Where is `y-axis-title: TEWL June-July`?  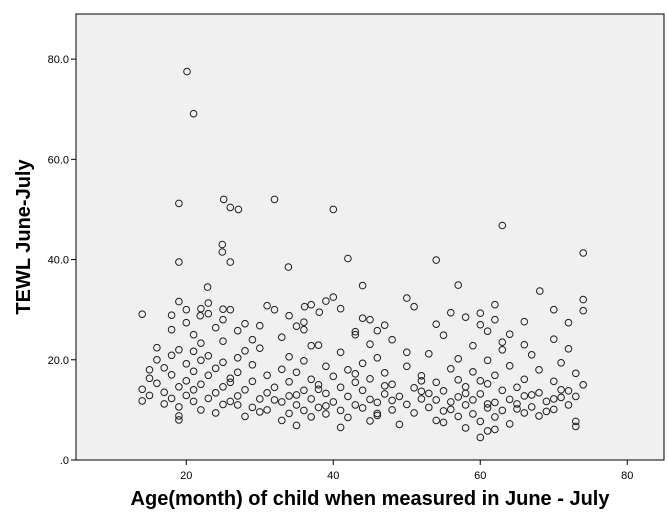 y-axis-title: TEWL June-July is located at coordinates (24, 237).